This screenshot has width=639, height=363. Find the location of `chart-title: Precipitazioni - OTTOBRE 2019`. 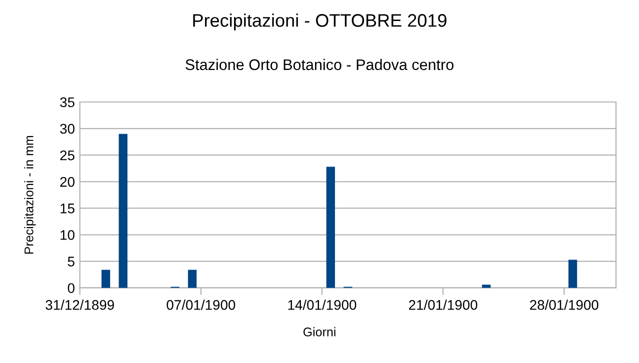

chart-title: Precipitazioni - OTTOBRE 2019 is located at coordinates (319, 22).